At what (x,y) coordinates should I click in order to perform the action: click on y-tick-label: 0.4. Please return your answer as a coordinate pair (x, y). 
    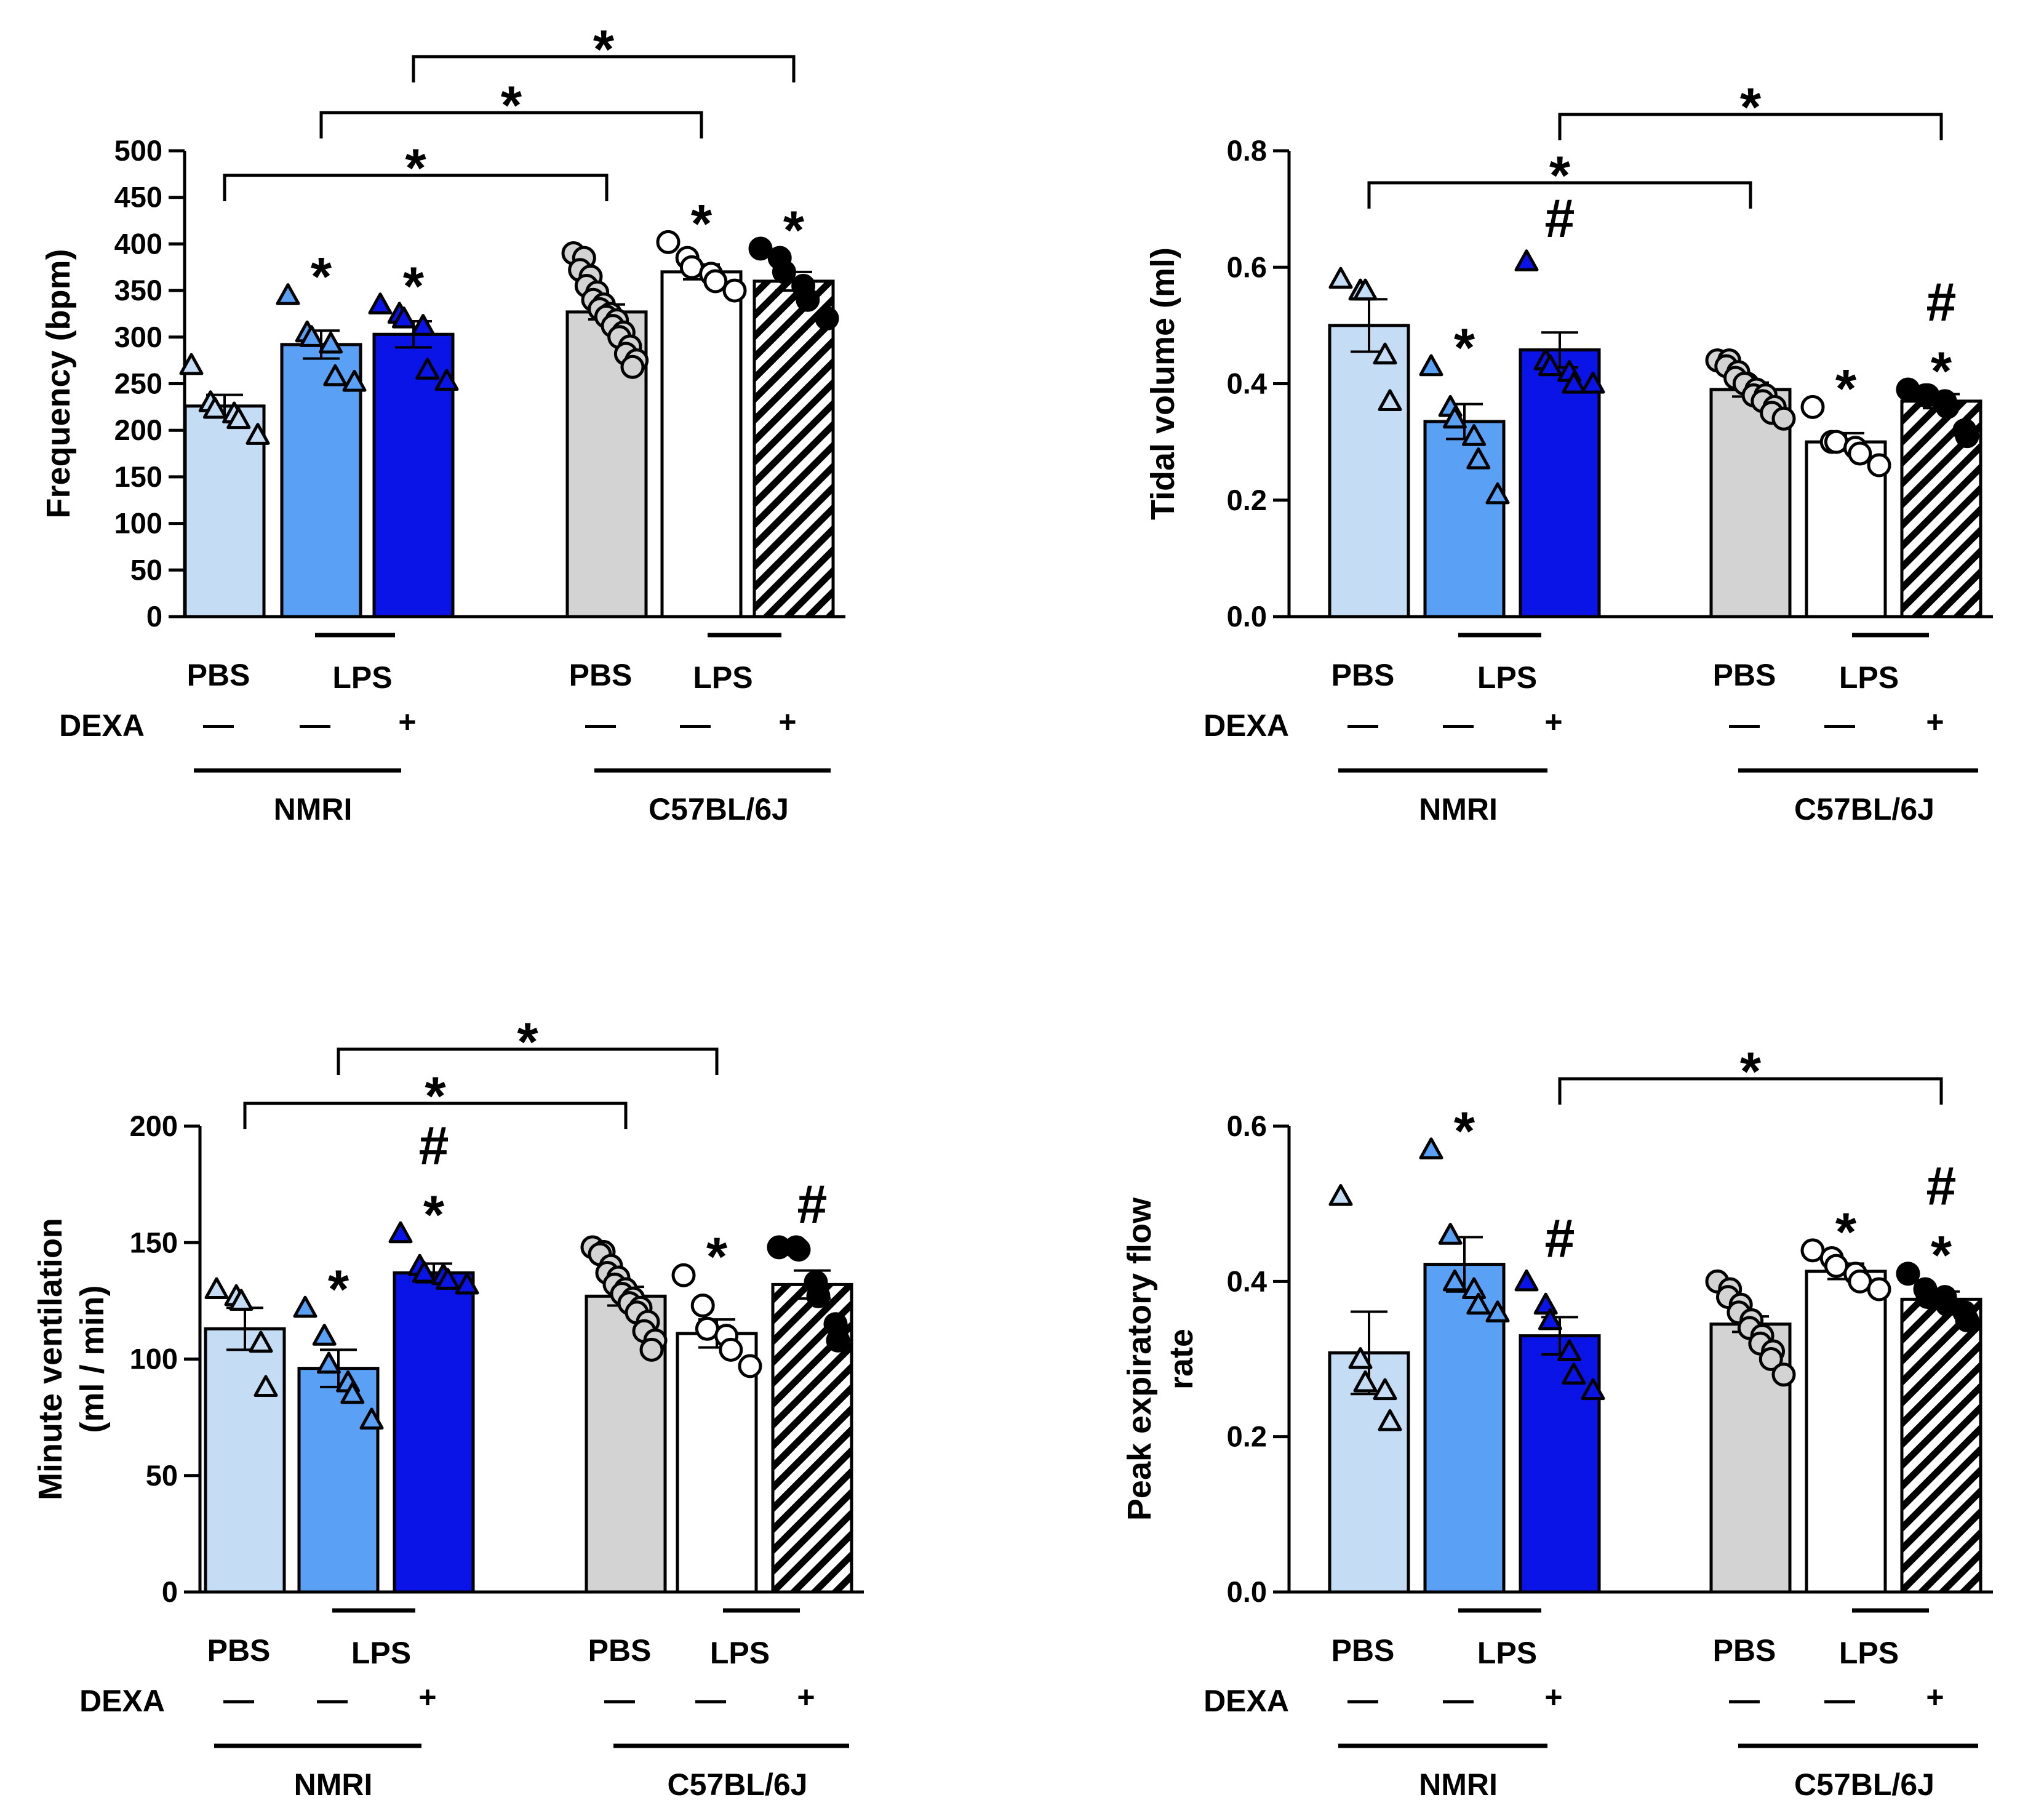
    Looking at the image, I should click on (1247, 383).